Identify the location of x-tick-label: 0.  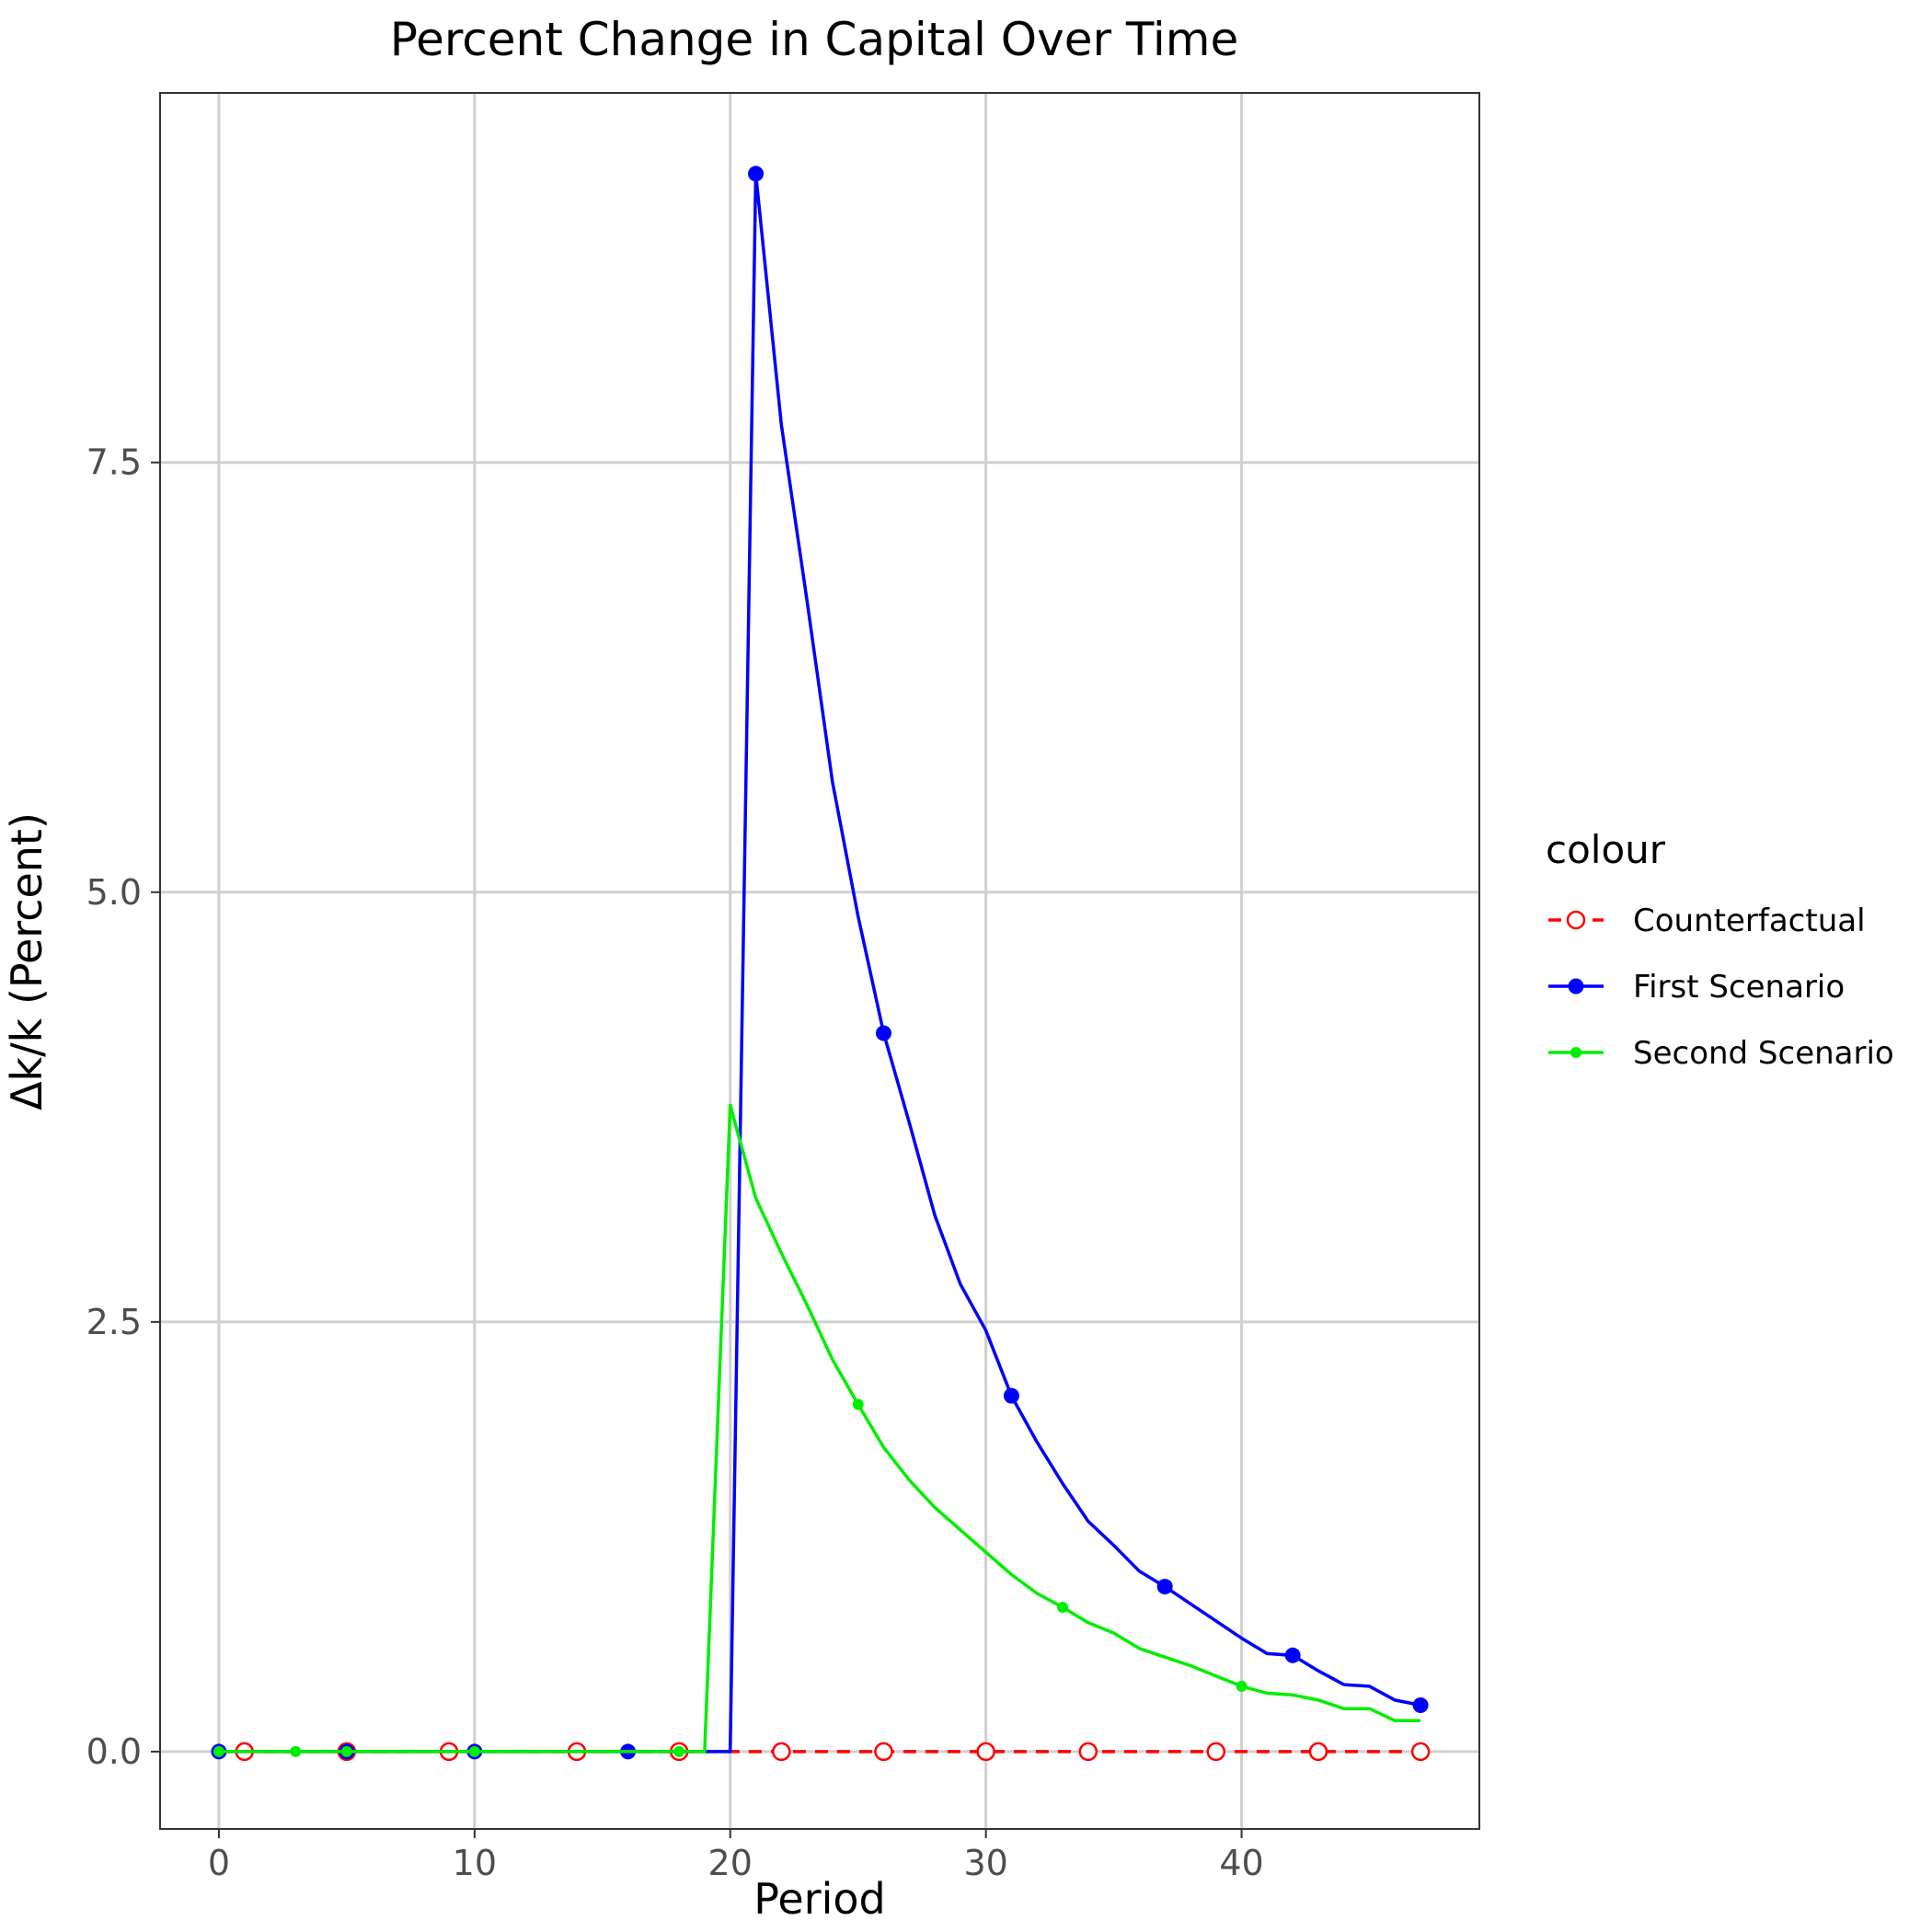
(219, 1863).